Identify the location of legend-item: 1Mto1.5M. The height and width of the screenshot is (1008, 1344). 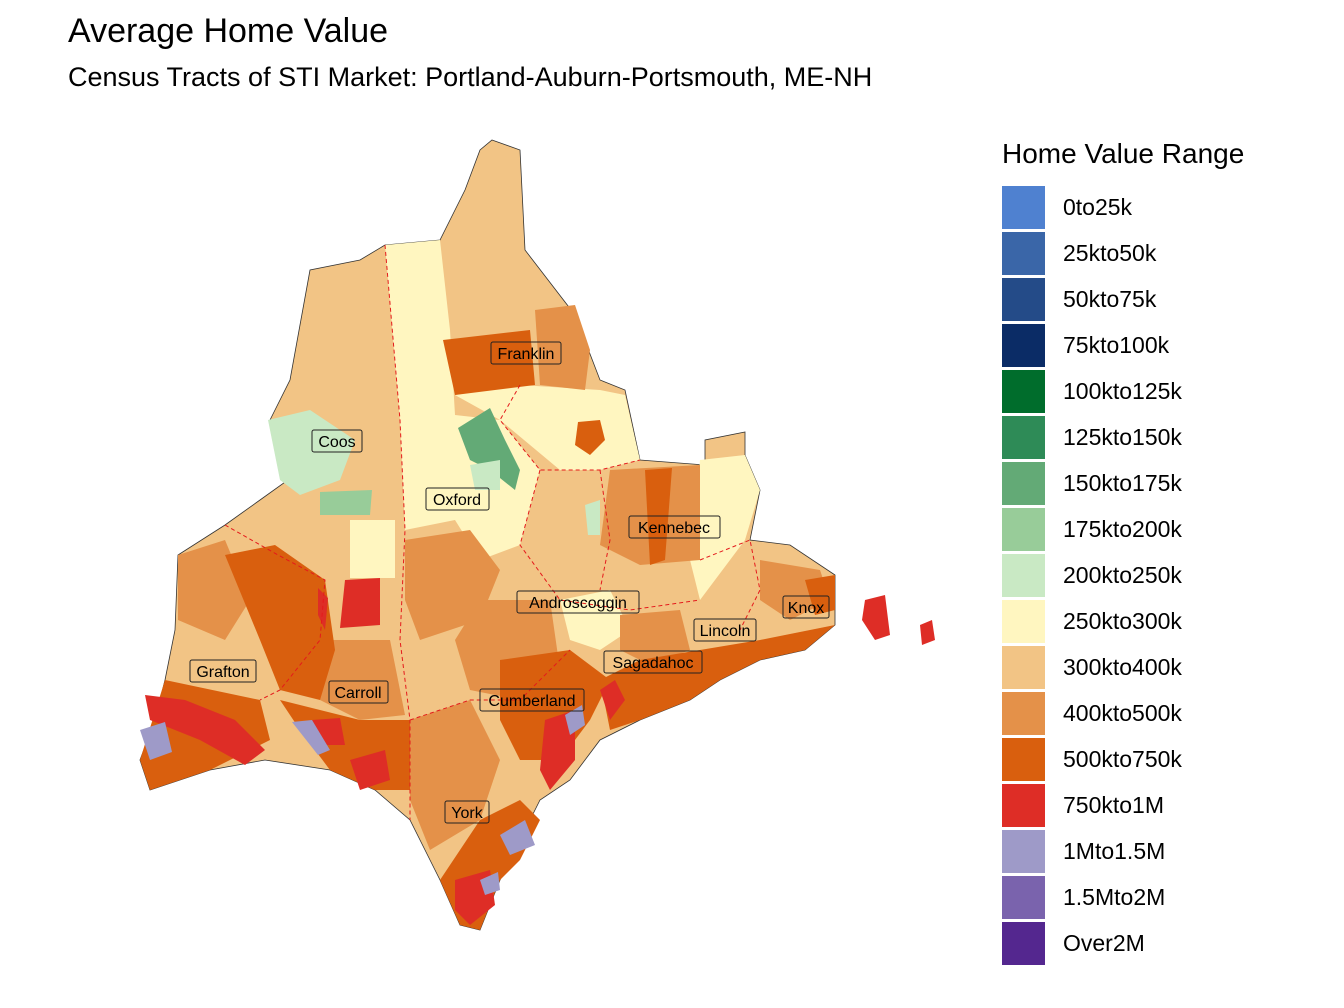
(1123, 851).